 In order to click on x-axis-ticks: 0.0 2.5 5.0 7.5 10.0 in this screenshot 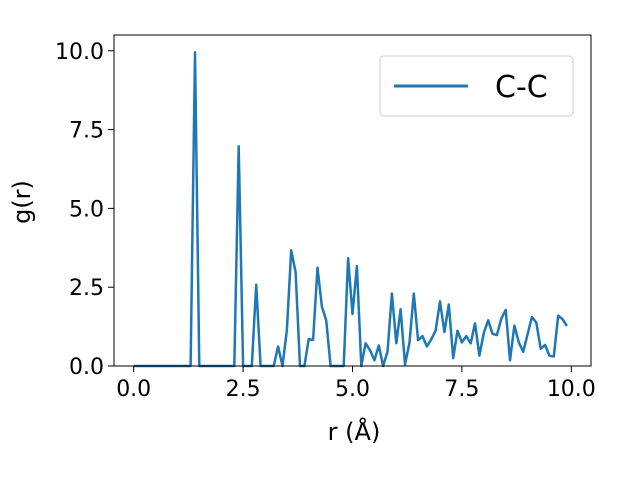, I will do `click(356, 384)`.